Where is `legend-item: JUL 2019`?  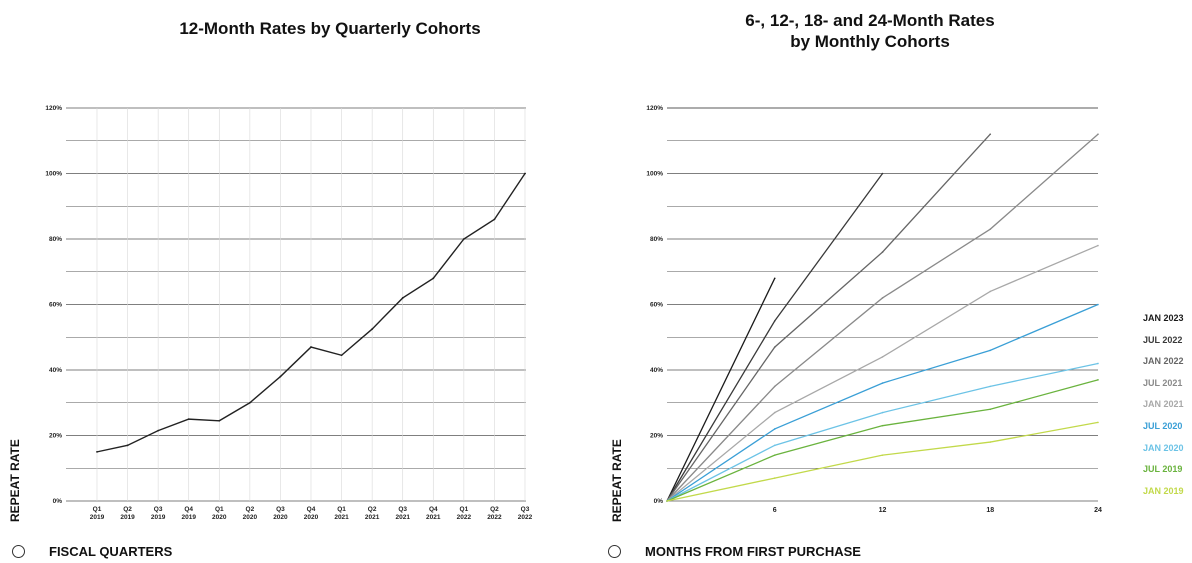 legend-item: JUL 2019 is located at coordinates (1163, 469).